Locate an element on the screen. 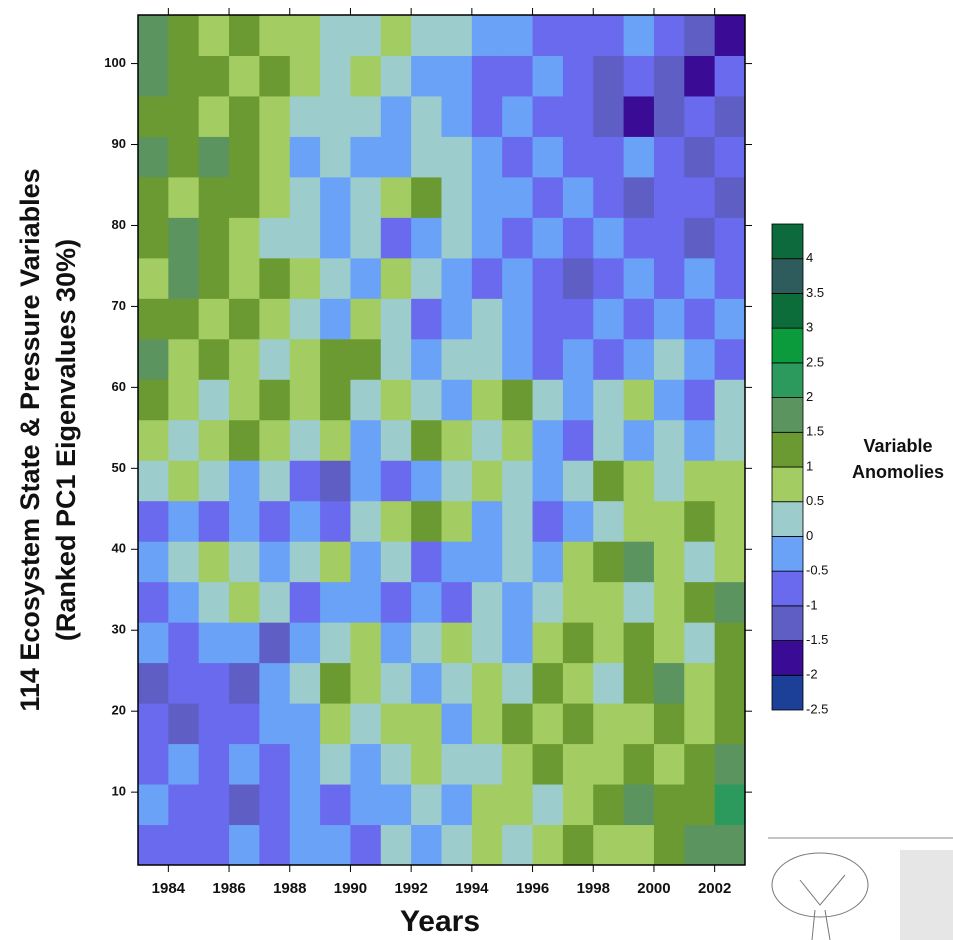 The height and width of the screenshot is (940, 953). y-tick-label: 10 is located at coordinates (119, 791).